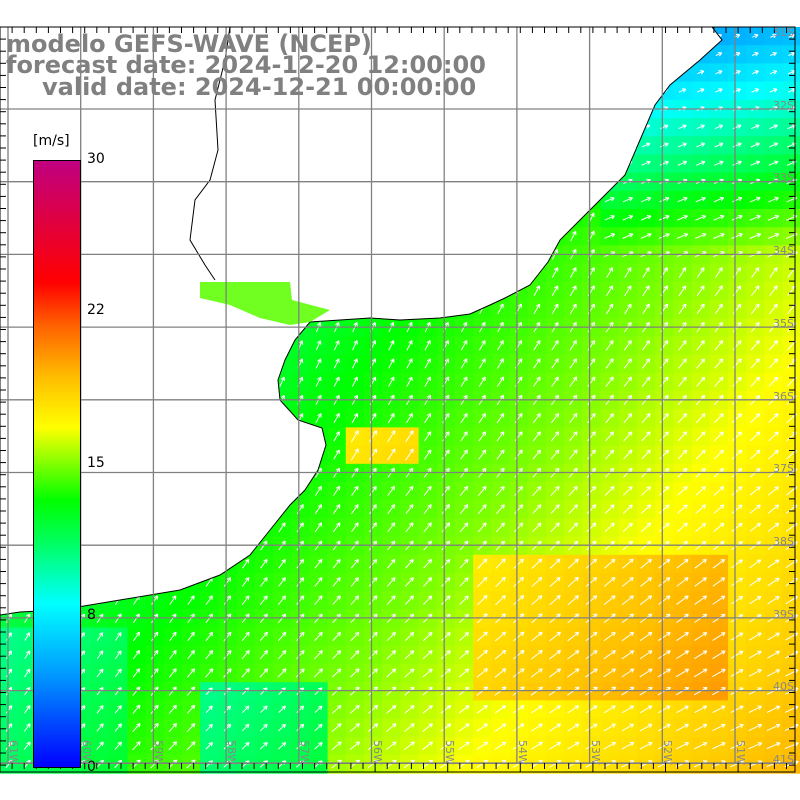 The image size is (800, 800). What do you see at coordinates (259, 87) in the screenshot?
I see `valid-date: valid date: 2024-12-21 00:00:00` at bounding box center [259, 87].